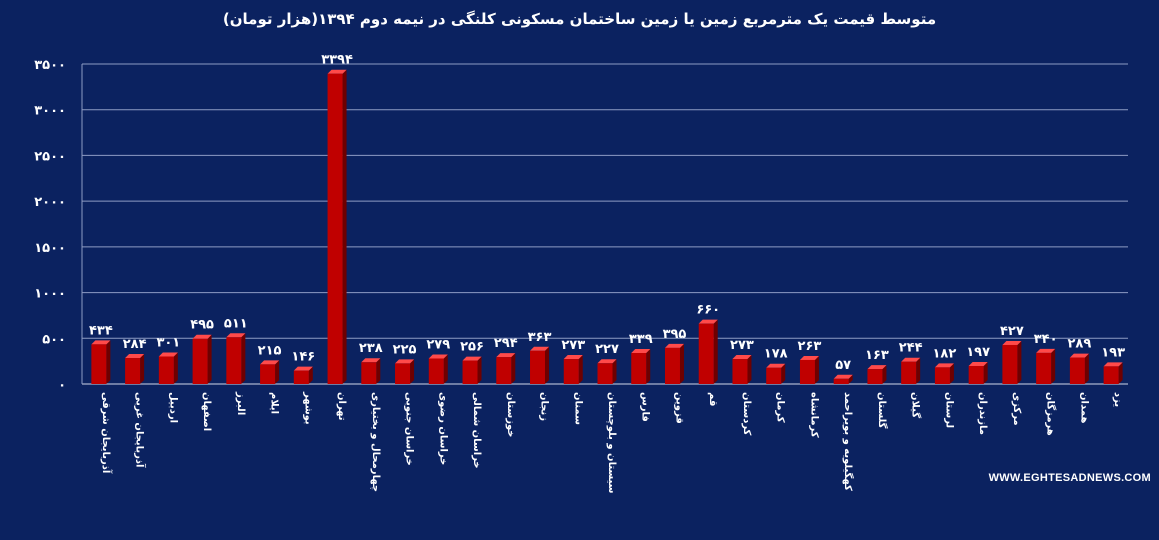 The width and height of the screenshot is (1159, 540). I want to click on data-label: ۵۱۱, so click(236, 323).